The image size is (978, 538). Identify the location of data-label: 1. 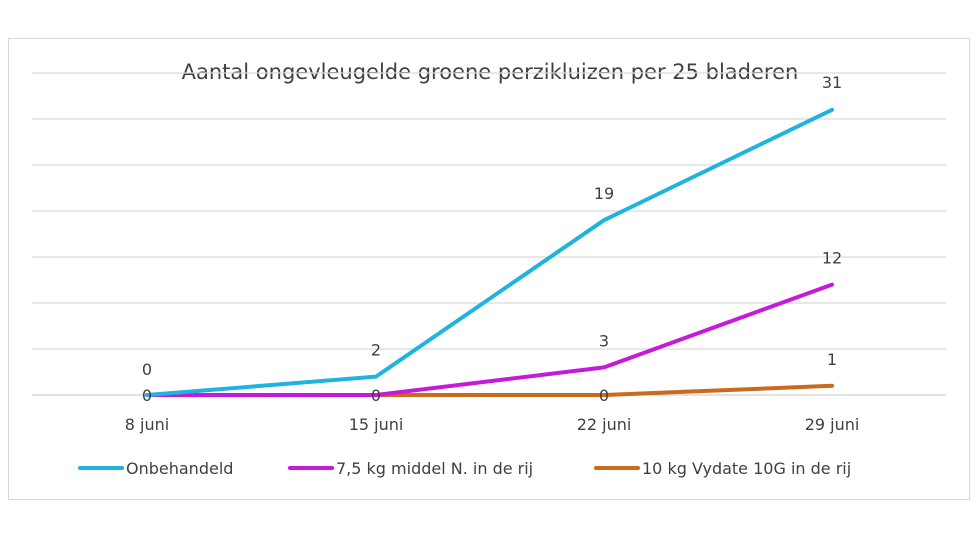
(832, 359).